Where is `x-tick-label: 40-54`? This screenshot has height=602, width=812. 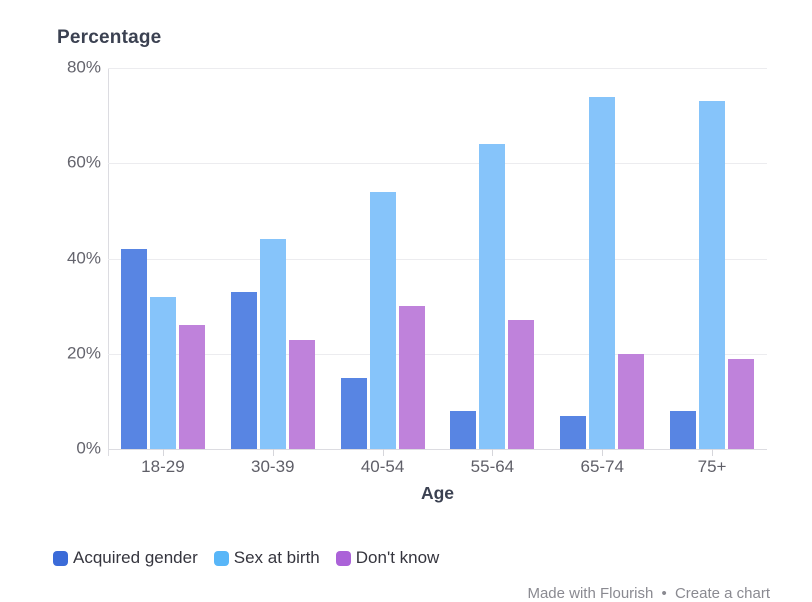 x-tick-label: 40-54 is located at coordinates (382, 466).